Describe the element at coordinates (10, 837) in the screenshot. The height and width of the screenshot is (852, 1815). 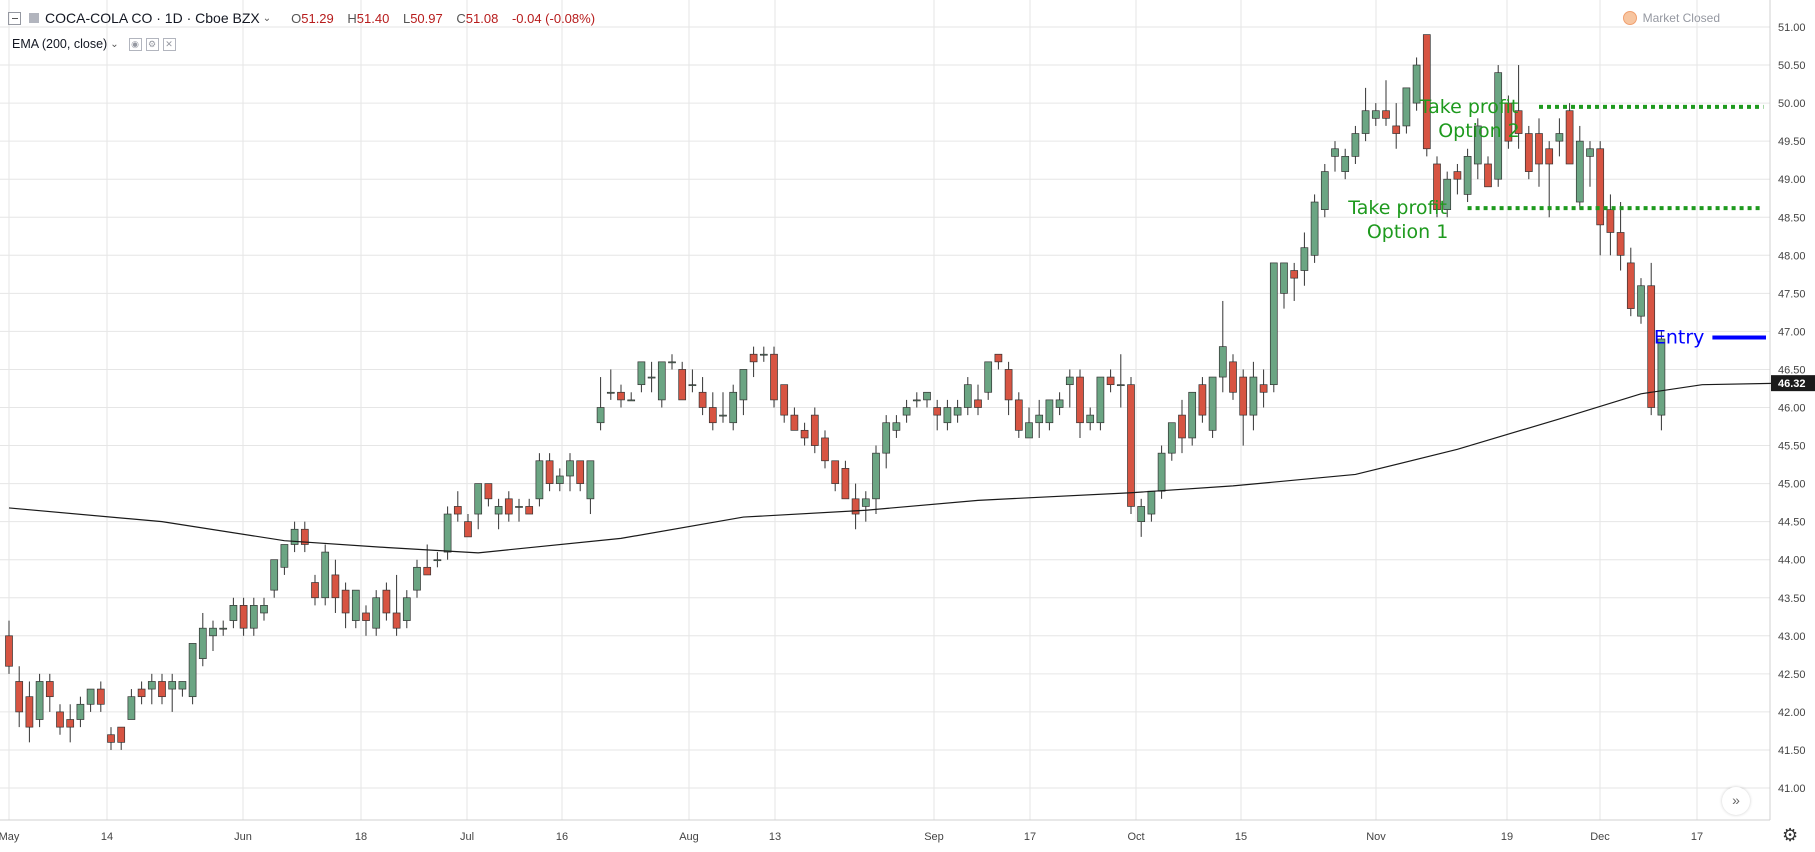
I see `x-tick-label: May` at that location.